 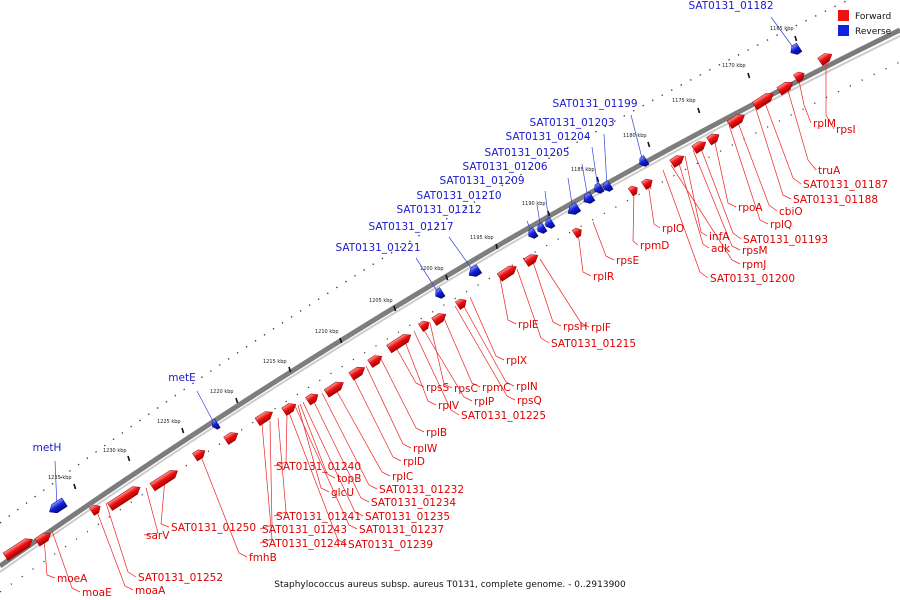 What do you see at coordinates (318, 467) in the screenshot?
I see `gene-label-sat0131-01240: SAT0131_01240` at bounding box center [318, 467].